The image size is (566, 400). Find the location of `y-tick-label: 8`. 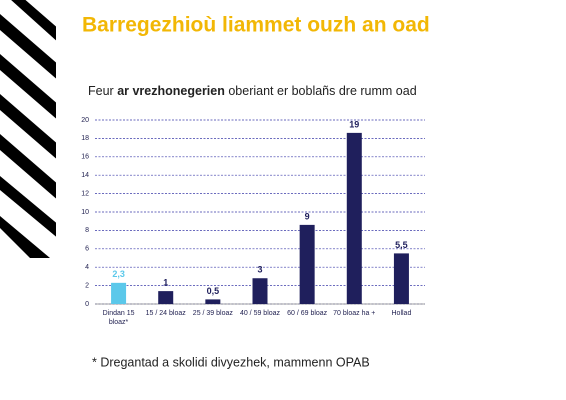

y-tick-label: 8 is located at coordinates (87, 230).